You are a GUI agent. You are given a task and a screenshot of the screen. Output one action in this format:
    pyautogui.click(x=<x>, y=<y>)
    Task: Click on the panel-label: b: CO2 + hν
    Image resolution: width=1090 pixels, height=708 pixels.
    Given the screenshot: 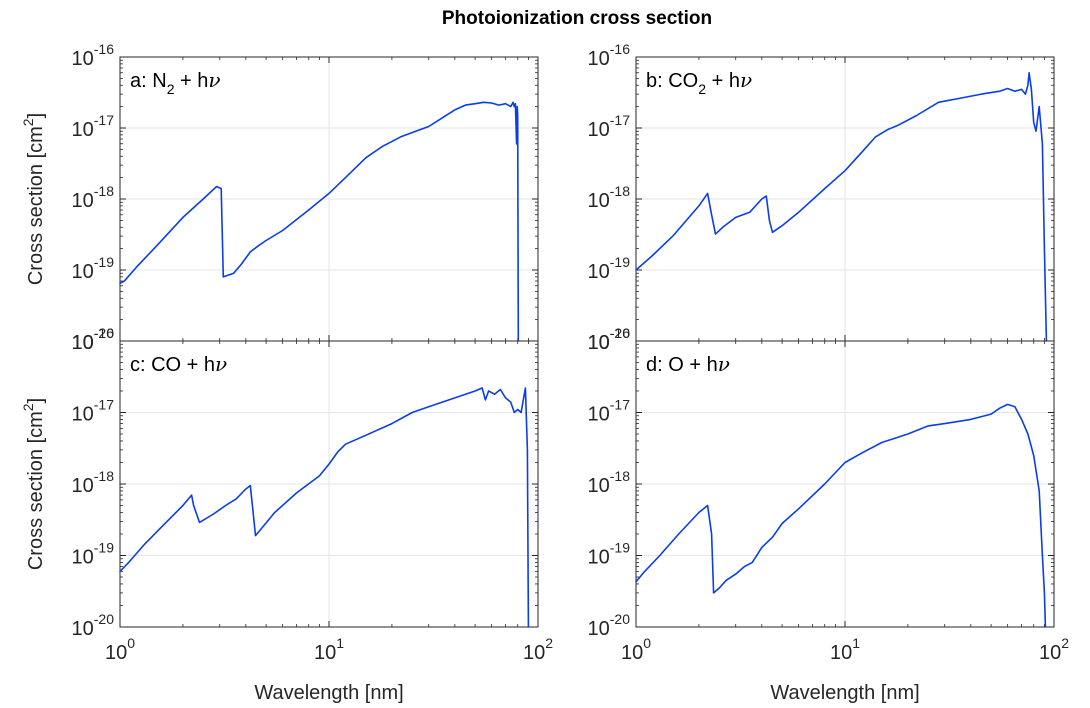 What is the action you would take?
    pyautogui.click(x=699, y=82)
    